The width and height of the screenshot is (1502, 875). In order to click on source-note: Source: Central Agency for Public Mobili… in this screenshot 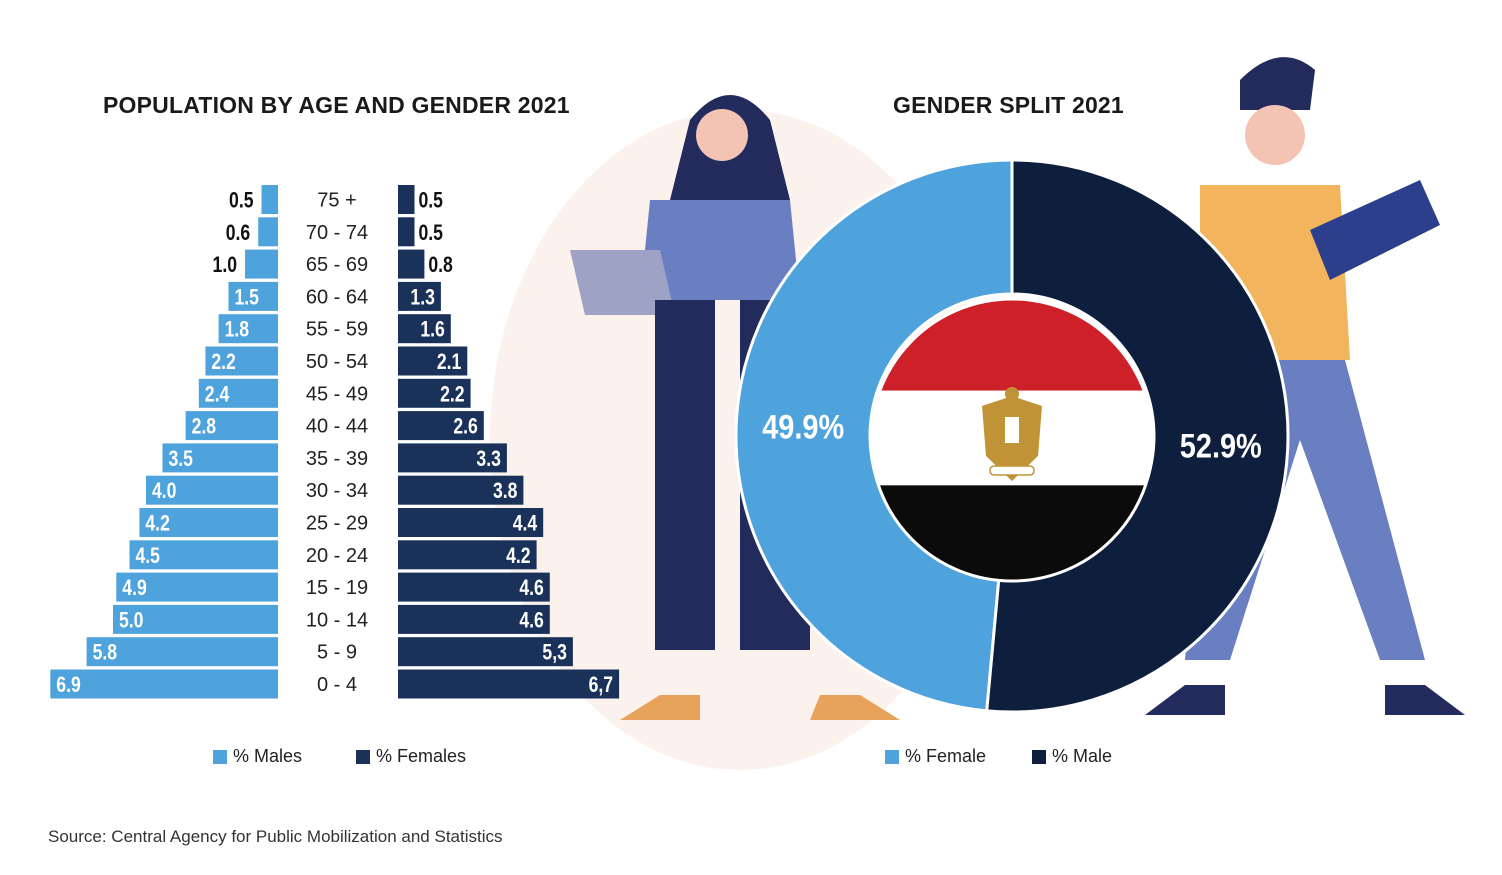, I will do `click(275, 836)`.